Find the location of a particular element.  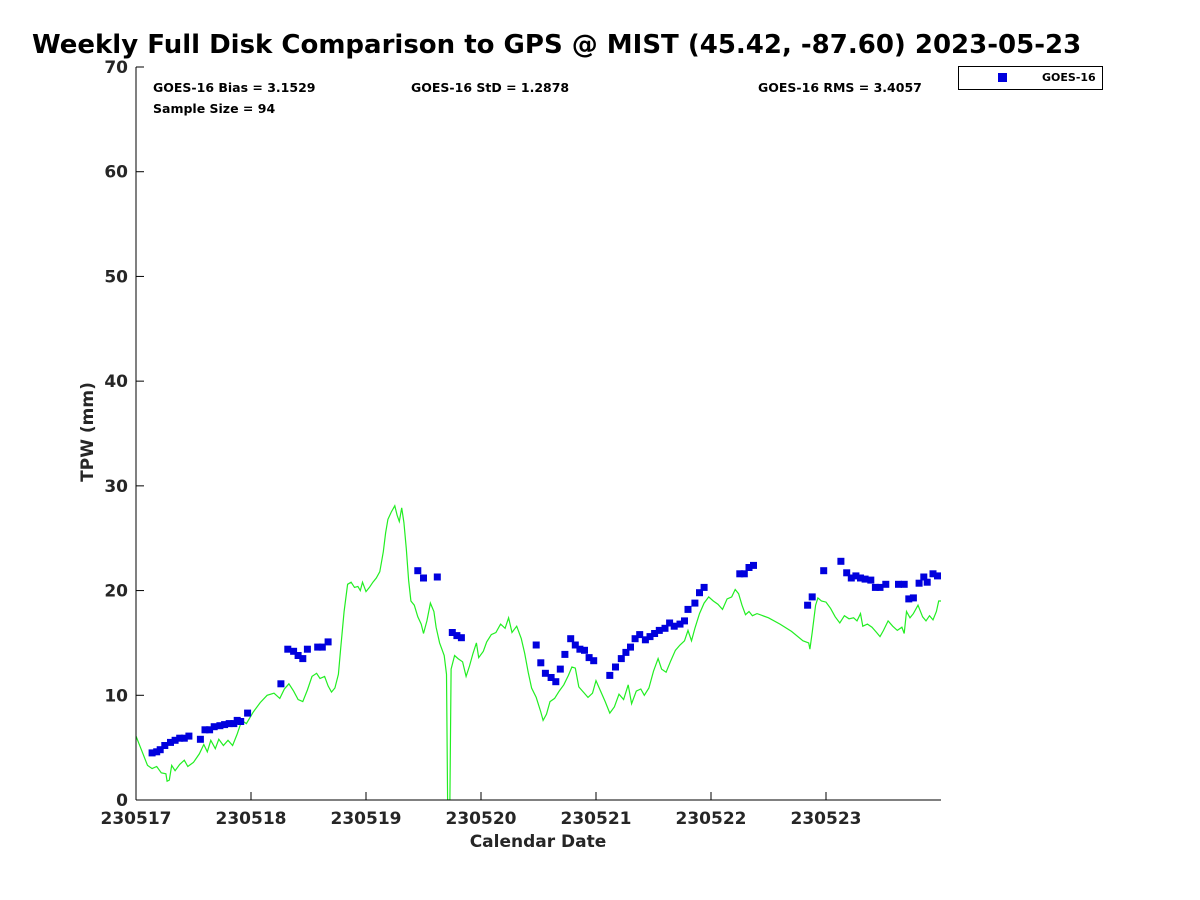

bias-stat: GOES-16 Bias = 3.1529 is located at coordinates (234, 87).